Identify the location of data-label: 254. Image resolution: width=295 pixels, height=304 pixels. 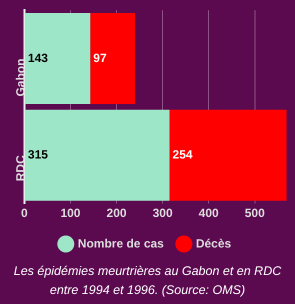
(182, 155).